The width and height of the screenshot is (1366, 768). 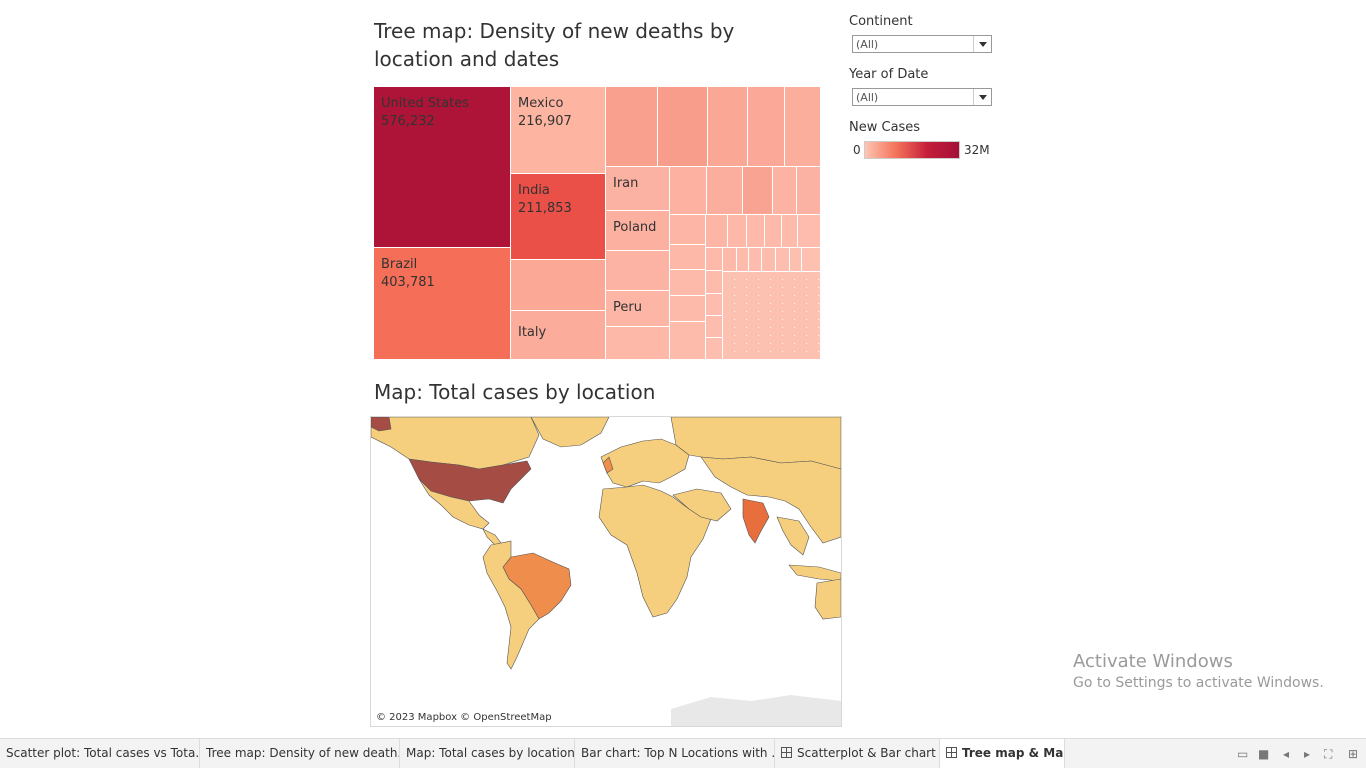 What do you see at coordinates (534, 190) in the screenshot?
I see `cell-name: India` at bounding box center [534, 190].